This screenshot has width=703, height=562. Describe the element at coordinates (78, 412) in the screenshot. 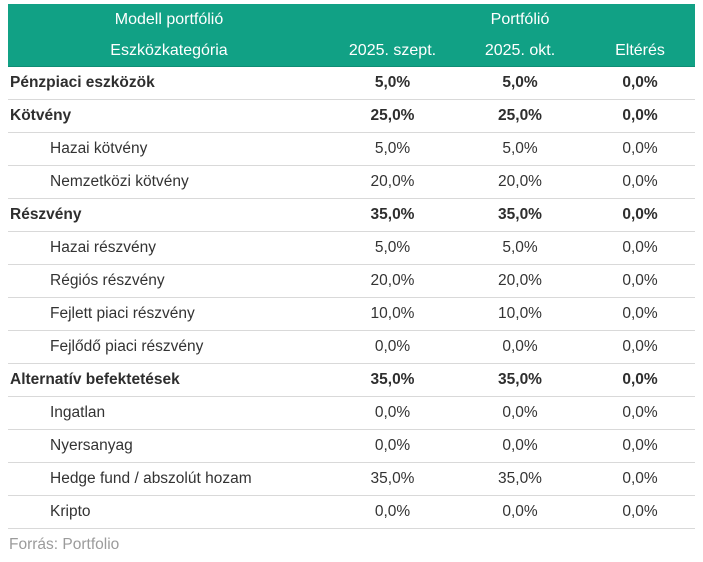

I see `asset-category-label: Ingatlan` at that location.